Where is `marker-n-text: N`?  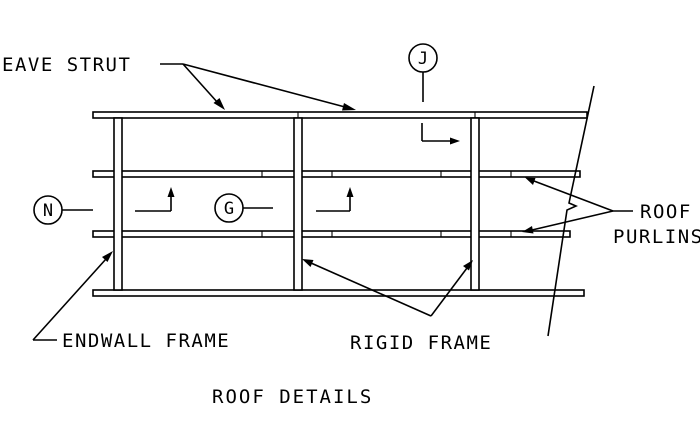
marker-n-text: N is located at coordinates (48, 211).